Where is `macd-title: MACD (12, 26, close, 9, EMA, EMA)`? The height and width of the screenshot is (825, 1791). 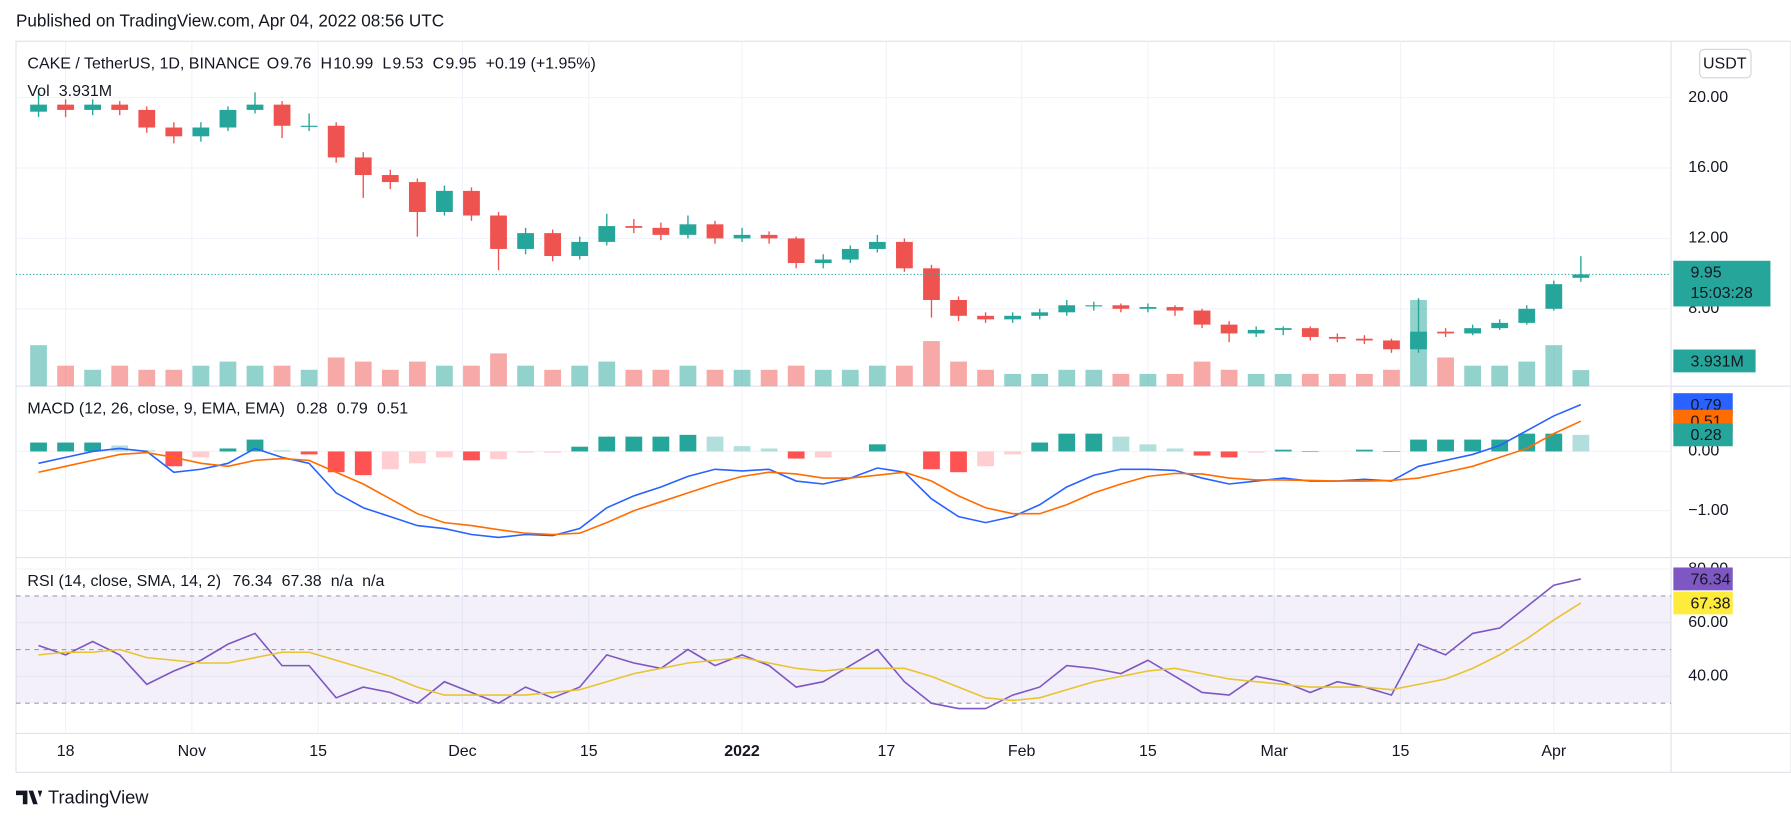 macd-title: MACD (12, 26, close, 9, EMA, EMA) is located at coordinates (156, 408).